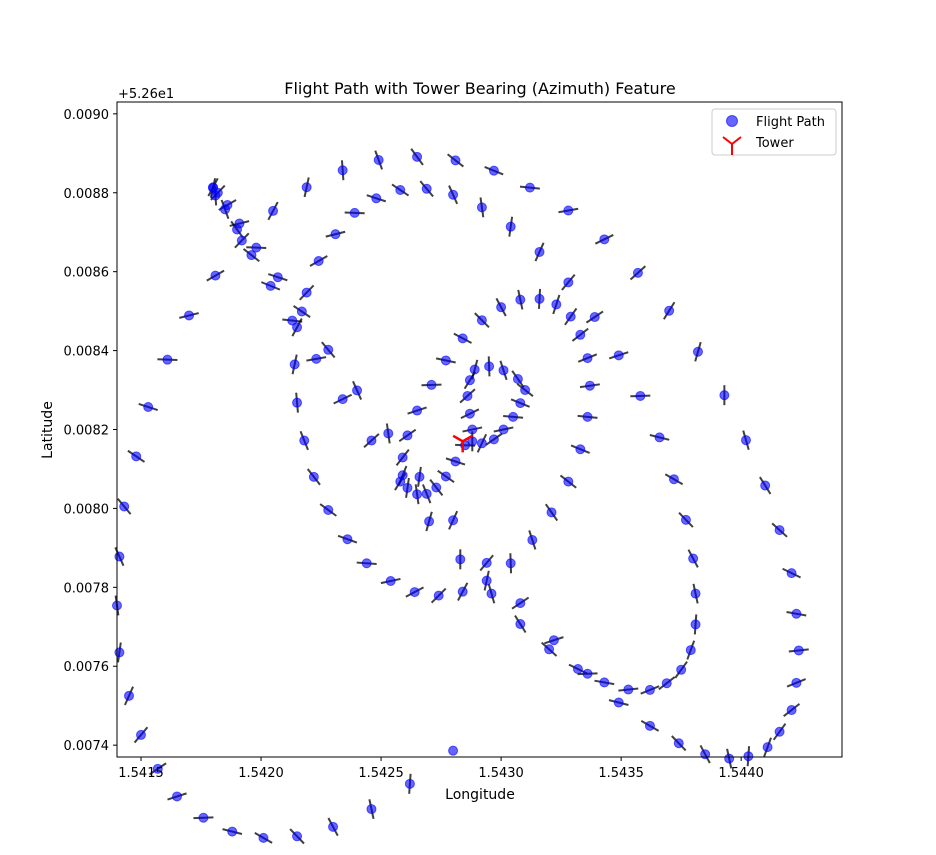  I want to click on y-tick-label: 0.0080, so click(87, 509).